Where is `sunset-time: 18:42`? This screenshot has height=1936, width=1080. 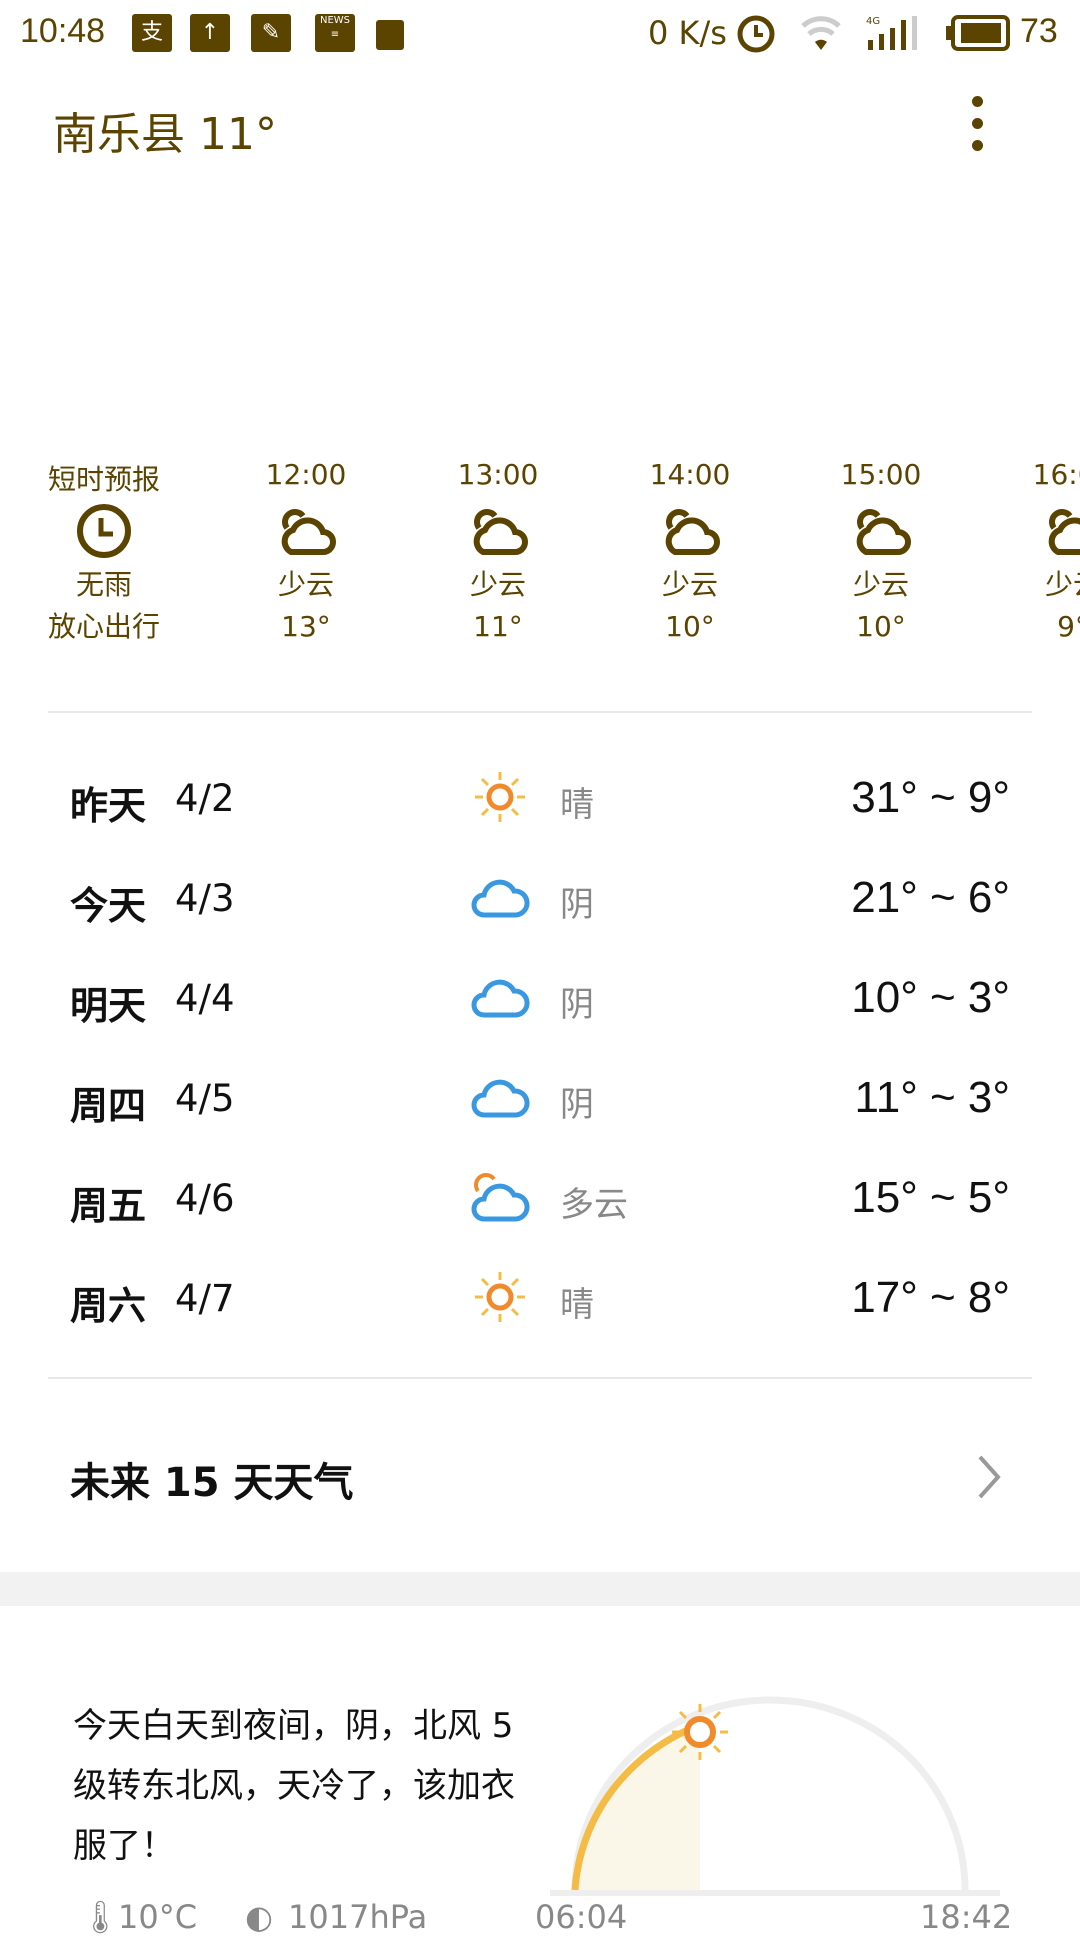
sunset-time: 18:42 is located at coordinates (966, 1917).